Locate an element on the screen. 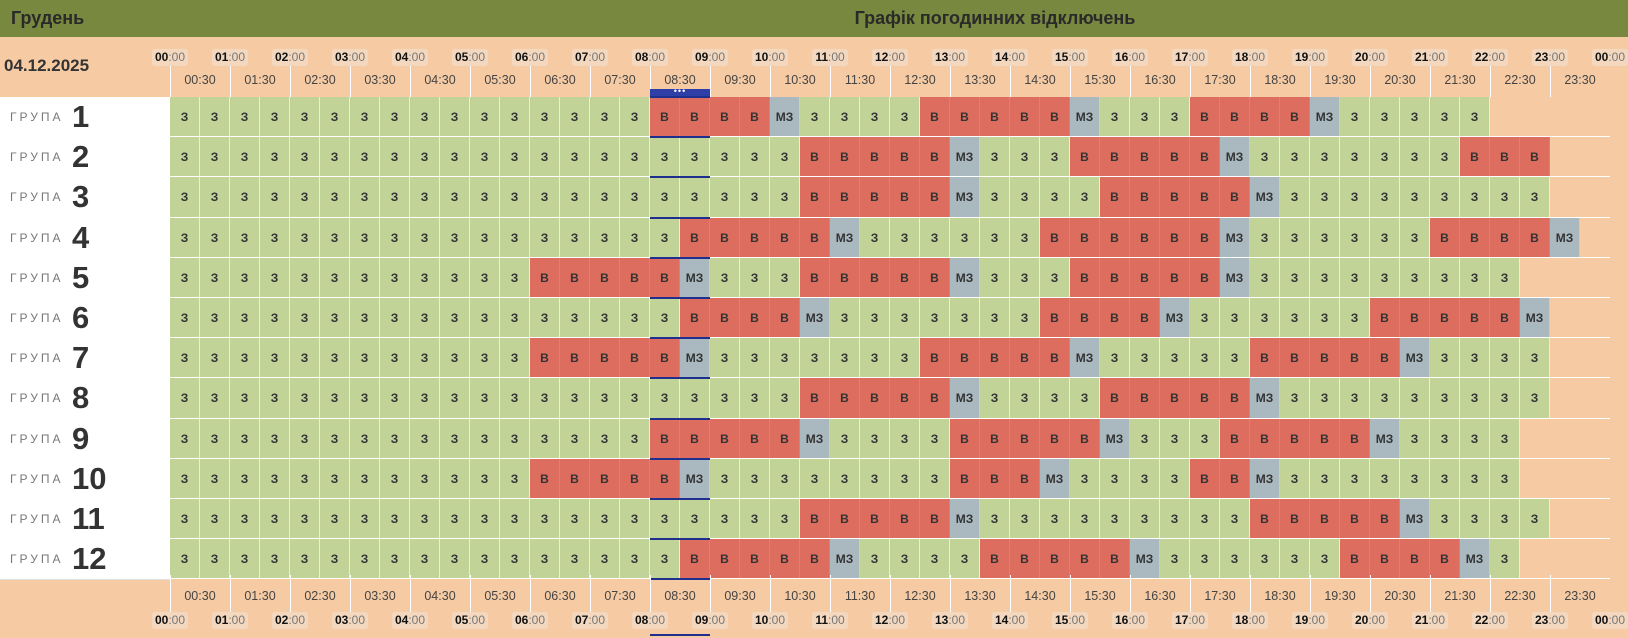  hour-label: 23:00 is located at coordinates (1550, 57).